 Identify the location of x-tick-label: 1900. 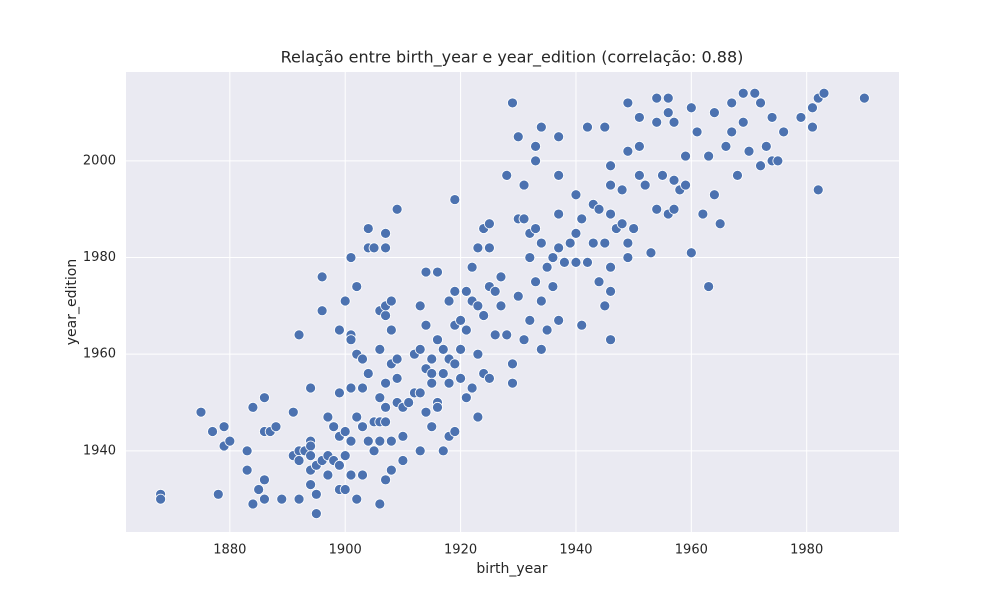
(345, 550).